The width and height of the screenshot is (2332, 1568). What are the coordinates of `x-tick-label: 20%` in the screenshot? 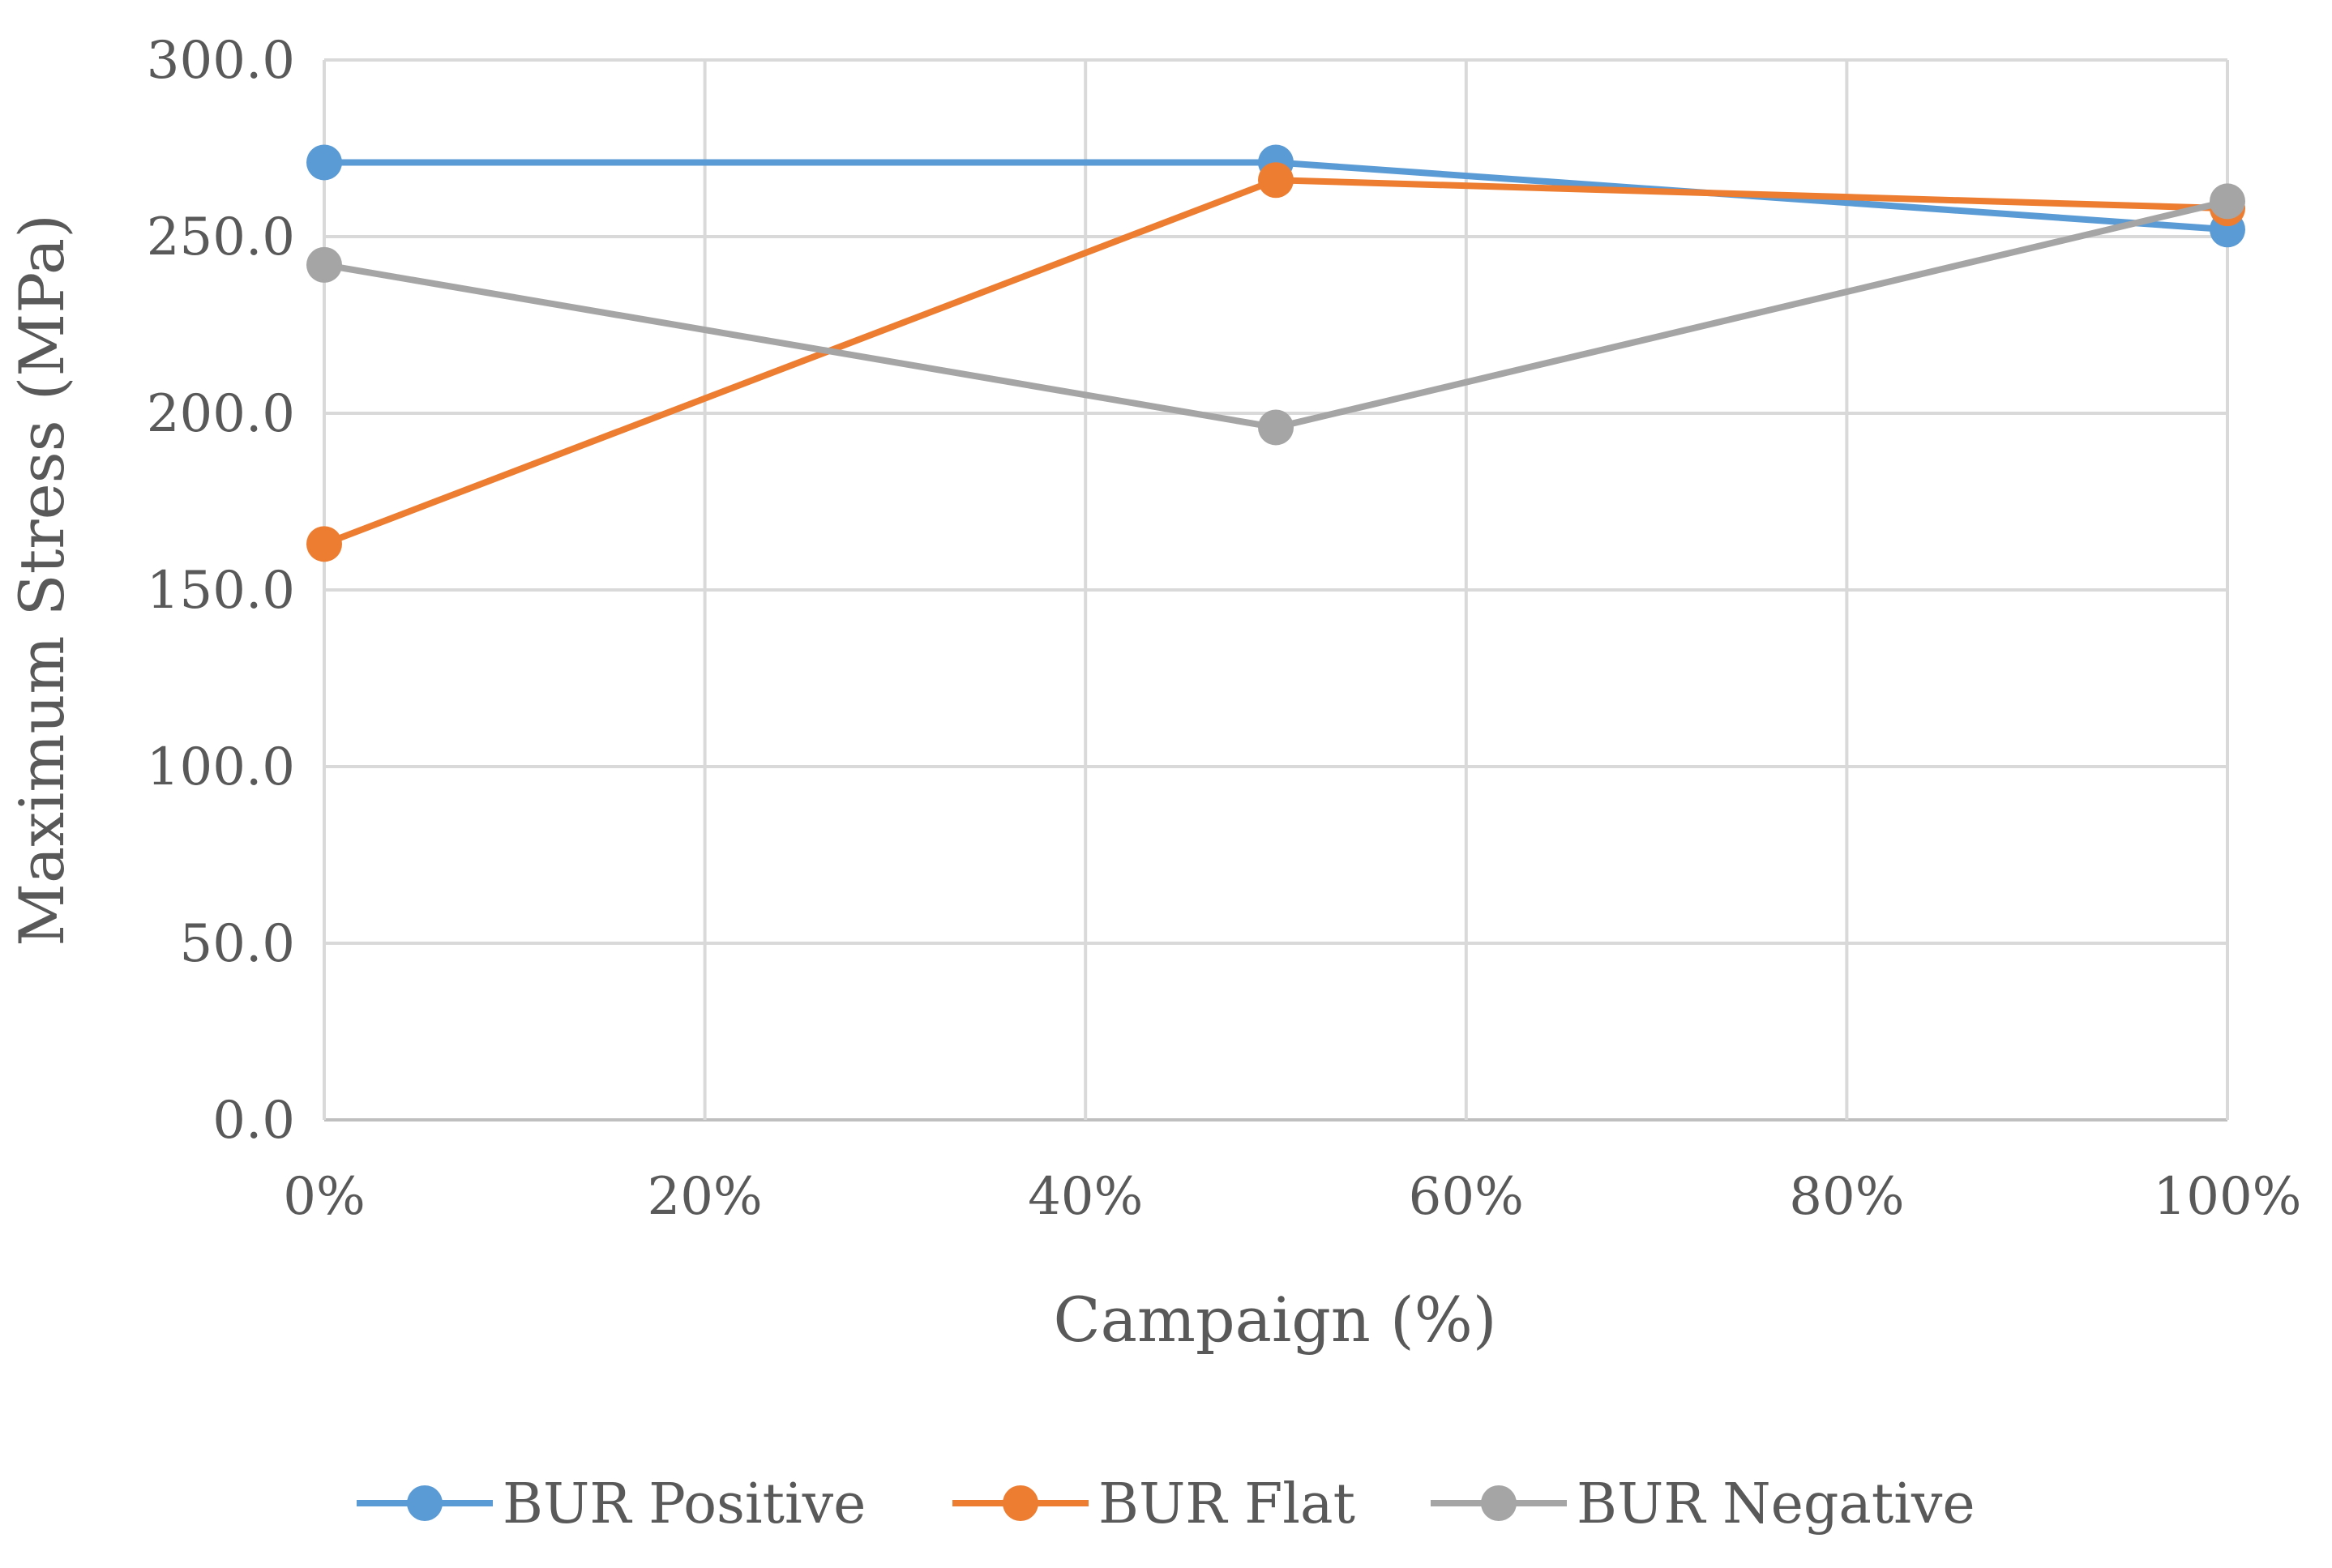 It's located at (704, 1197).